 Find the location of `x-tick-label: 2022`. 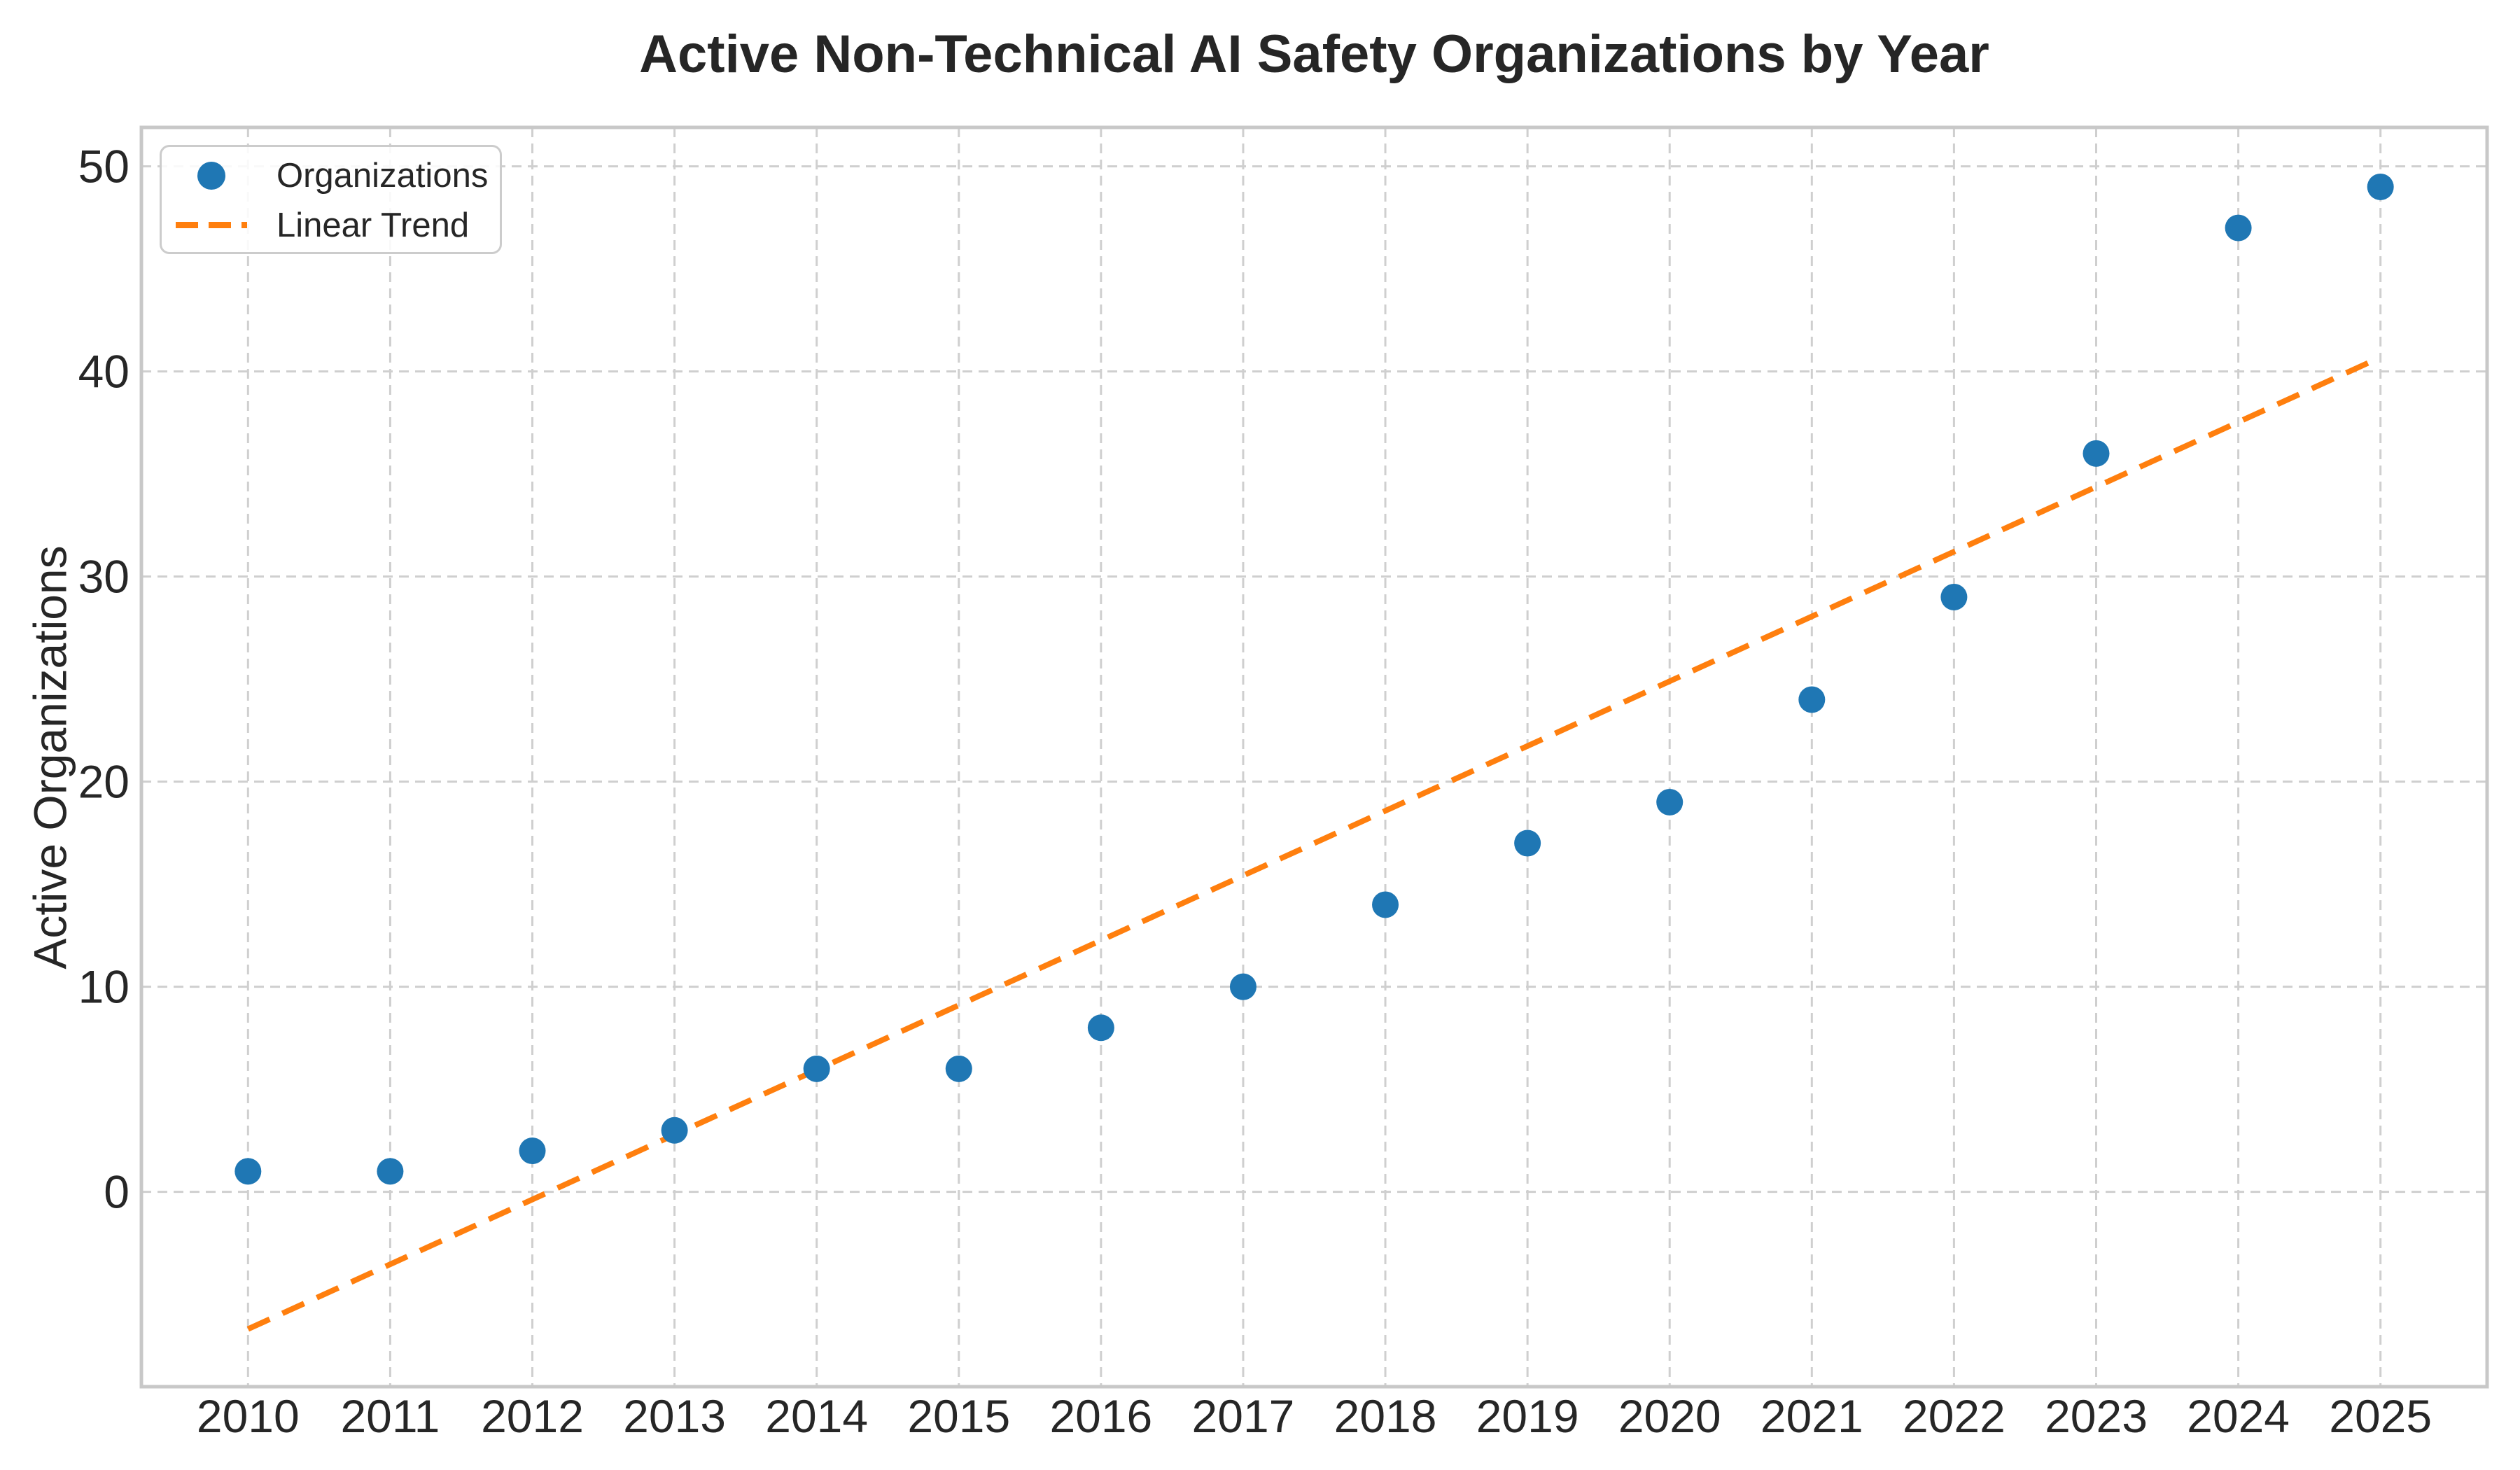

x-tick-label: 2022 is located at coordinates (1954, 1416).